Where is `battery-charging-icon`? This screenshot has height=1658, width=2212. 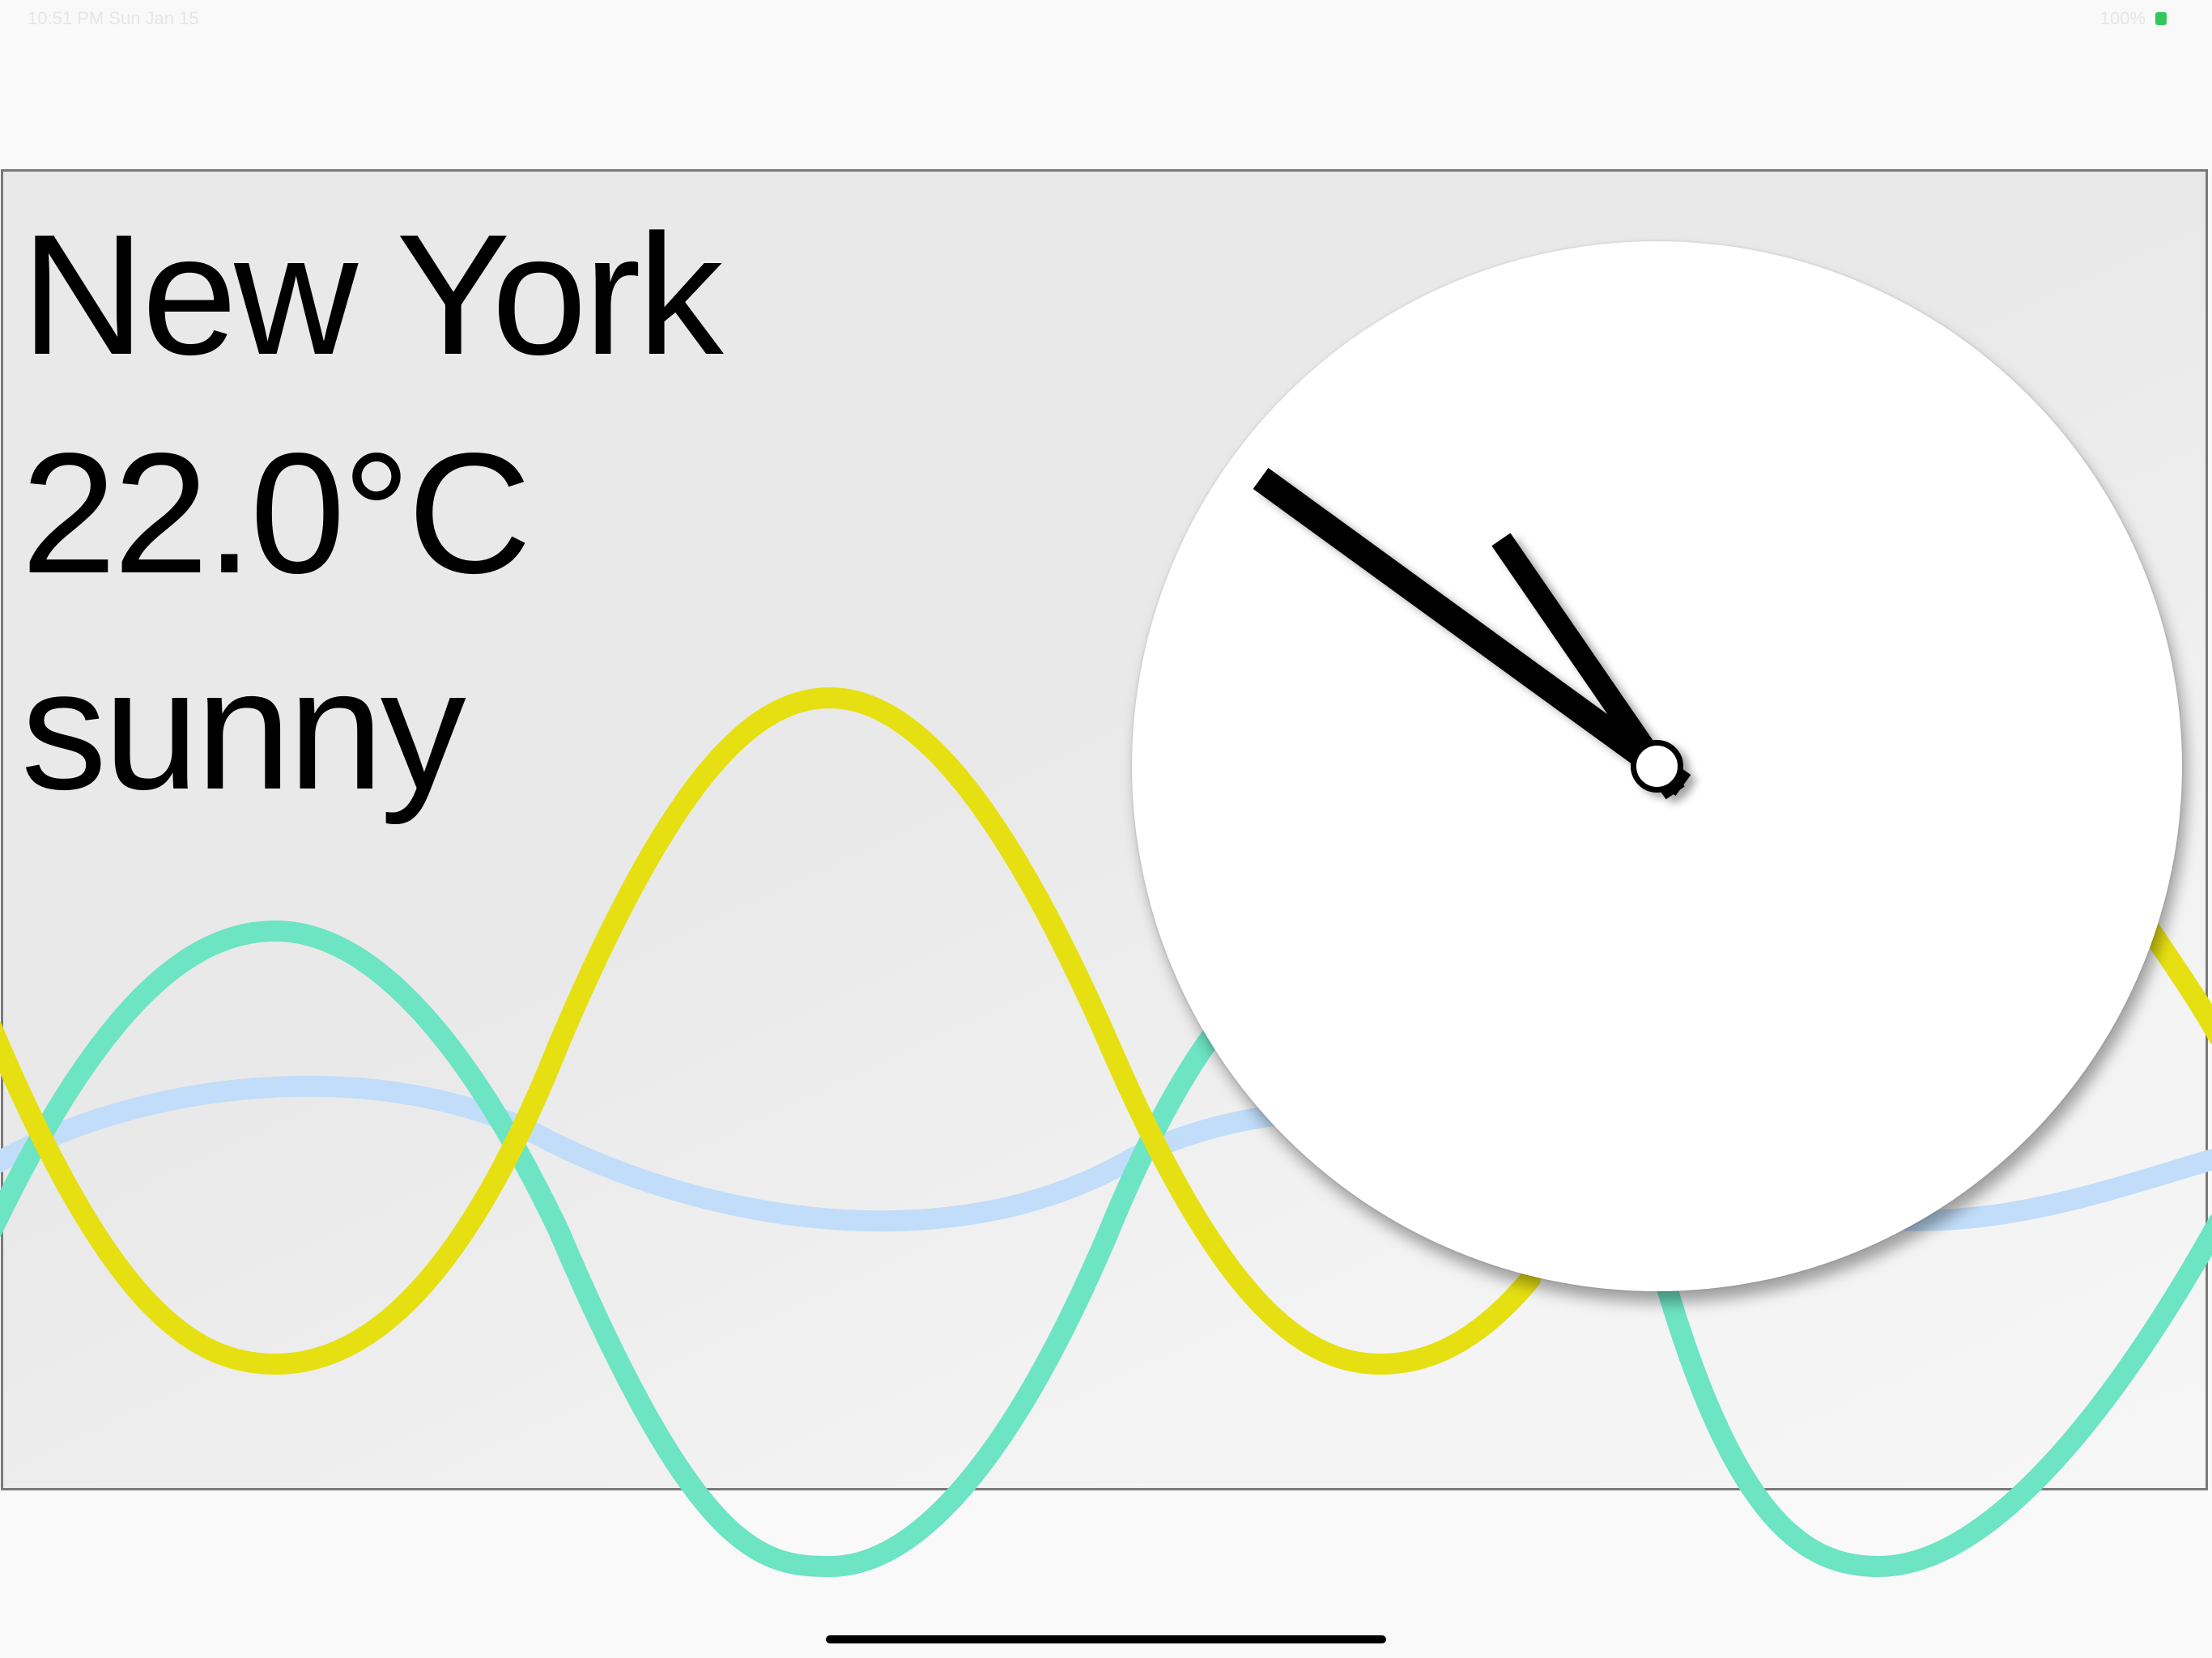
battery-charging-icon is located at coordinates (2161, 18).